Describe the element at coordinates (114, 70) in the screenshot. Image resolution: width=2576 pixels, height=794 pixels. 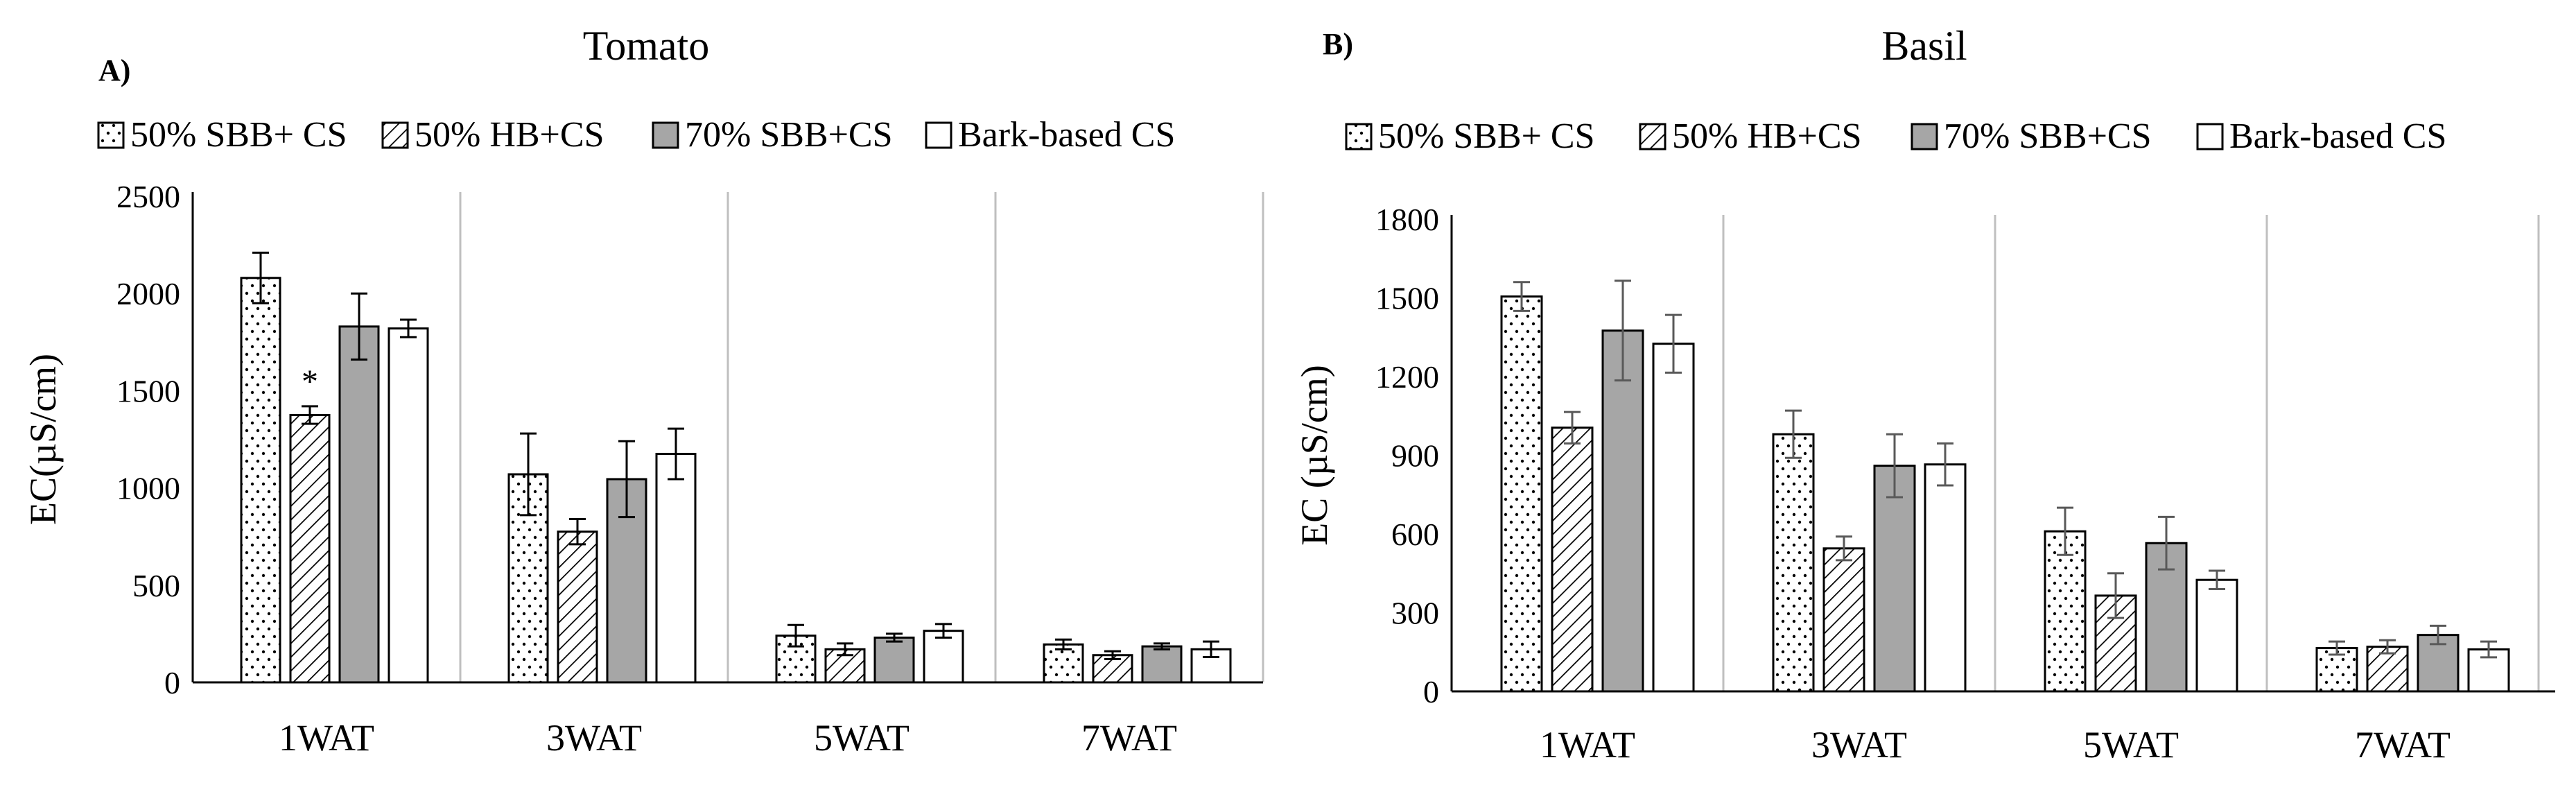
I see `panel-label: A)` at that location.